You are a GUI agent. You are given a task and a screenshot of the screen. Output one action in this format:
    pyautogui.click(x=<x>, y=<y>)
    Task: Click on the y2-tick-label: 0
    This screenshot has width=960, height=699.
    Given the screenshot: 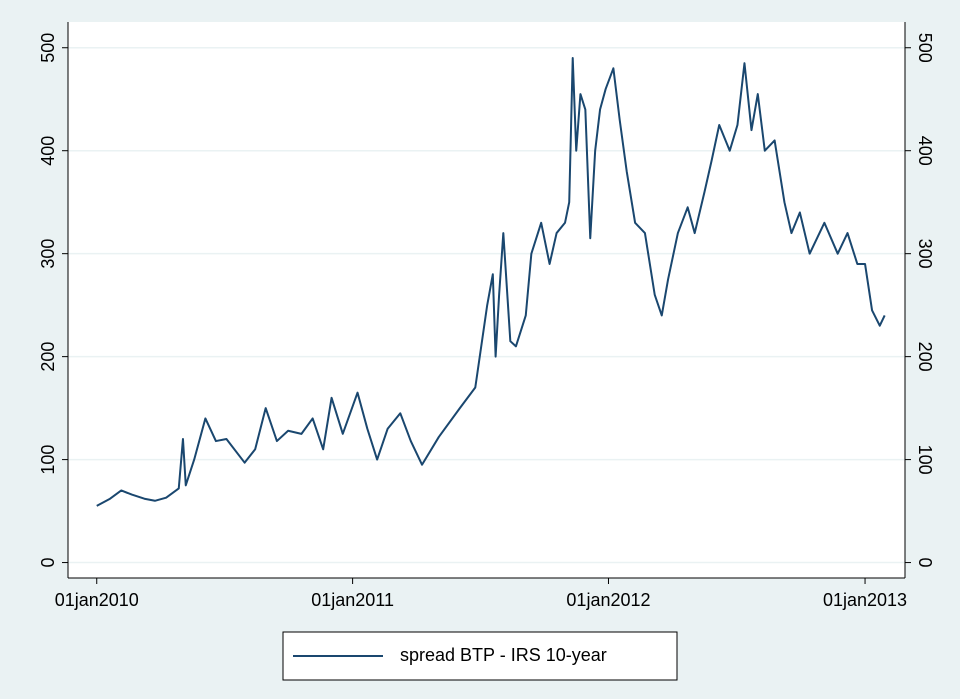 What is the action you would take?
    pyautogui.click(x=925, y=563)
    